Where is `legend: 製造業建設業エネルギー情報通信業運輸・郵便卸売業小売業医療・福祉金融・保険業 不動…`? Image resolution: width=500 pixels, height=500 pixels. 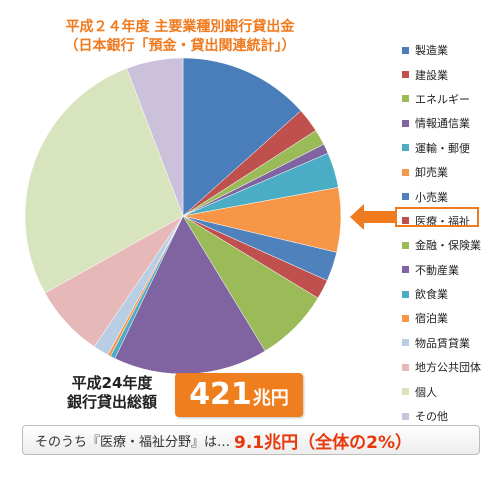
legend: 製造業建設業エネルギー情報通信業運輸・郵便卸売業小売業医療・福祉金融・保険業 不動… is located at coordinates (441, 233).